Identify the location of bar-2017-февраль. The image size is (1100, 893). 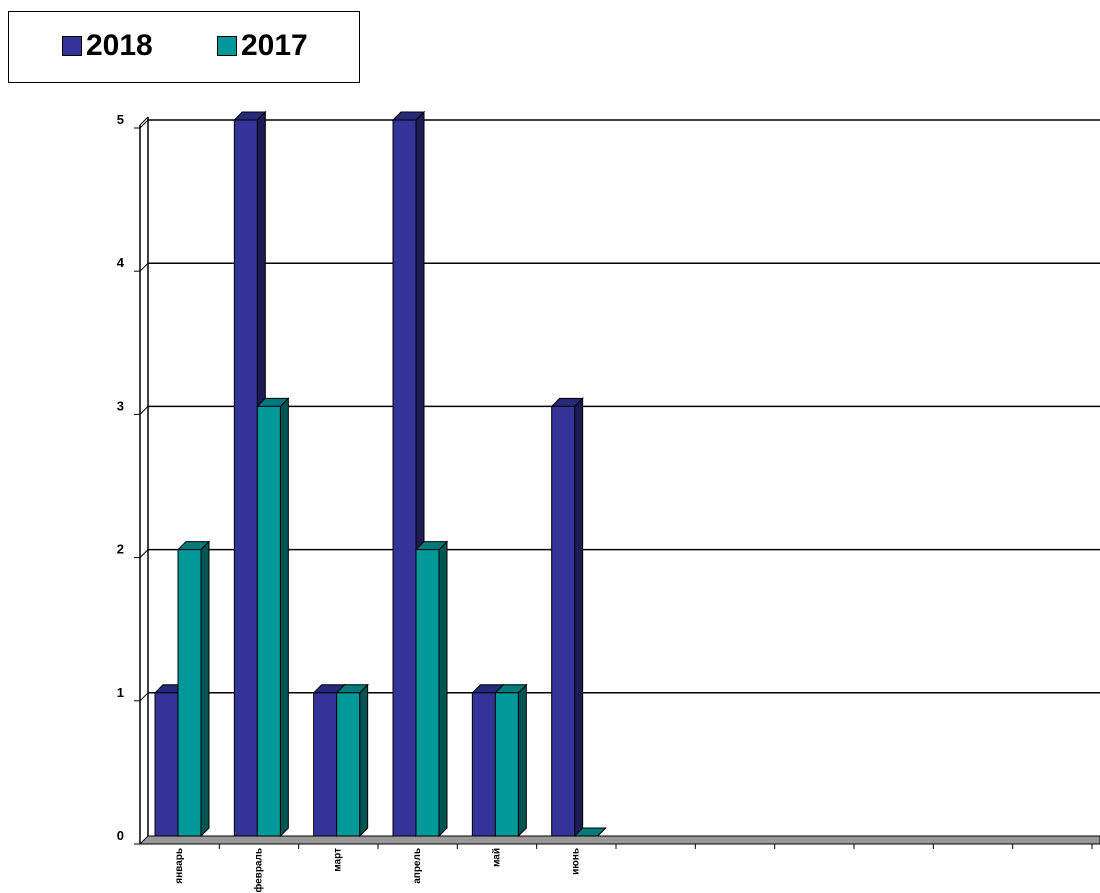
(268, 621).